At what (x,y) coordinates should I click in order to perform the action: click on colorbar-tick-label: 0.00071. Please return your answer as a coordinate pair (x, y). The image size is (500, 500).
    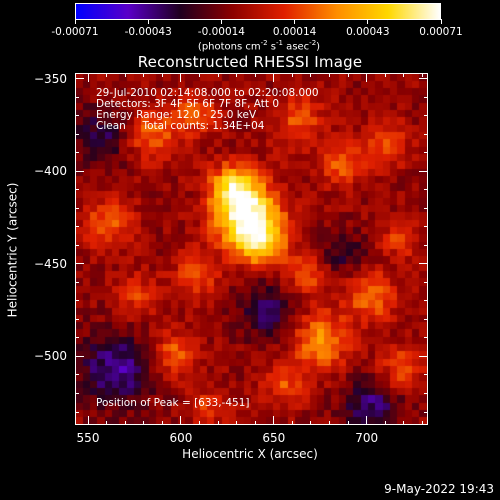
    Looking at the image, I should click on (441, 32).